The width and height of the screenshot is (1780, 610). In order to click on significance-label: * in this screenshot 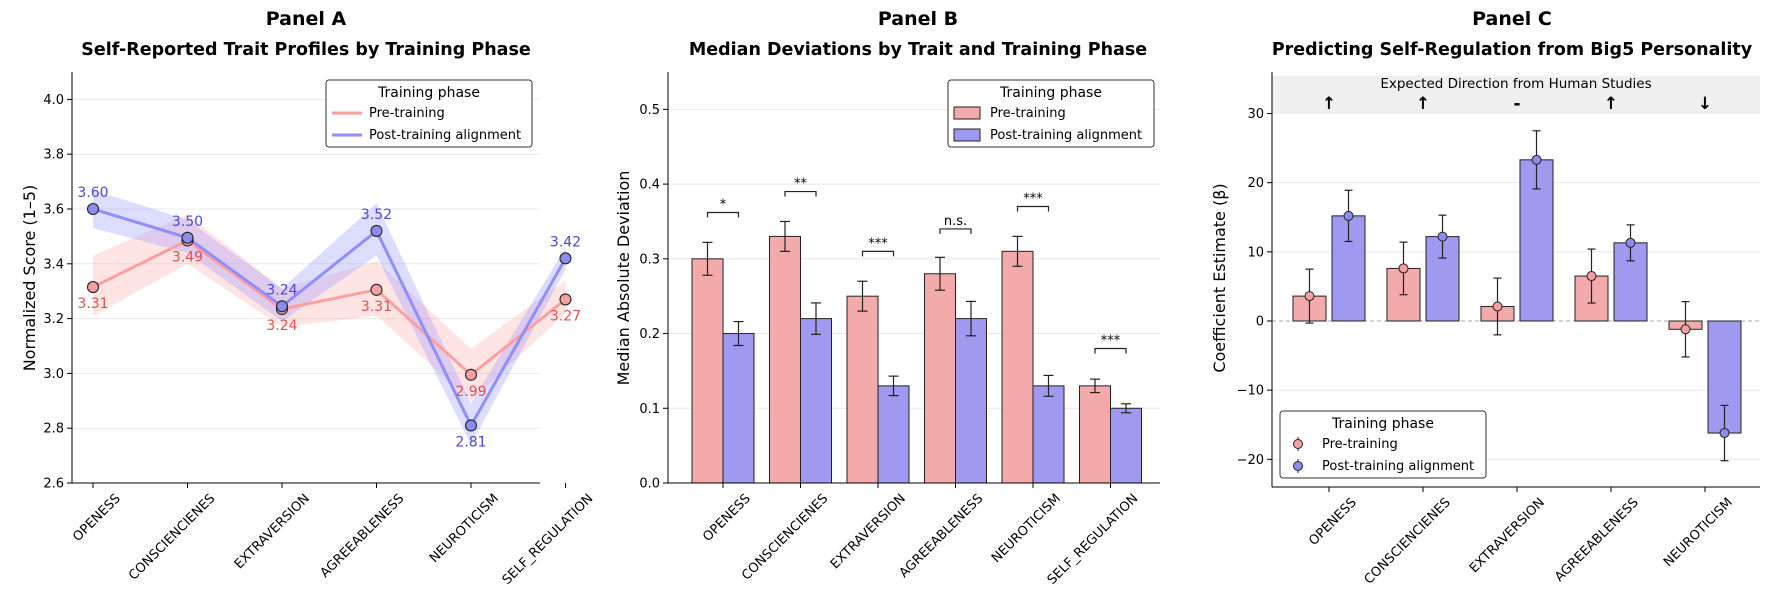, I will do `click(723, 204)`.